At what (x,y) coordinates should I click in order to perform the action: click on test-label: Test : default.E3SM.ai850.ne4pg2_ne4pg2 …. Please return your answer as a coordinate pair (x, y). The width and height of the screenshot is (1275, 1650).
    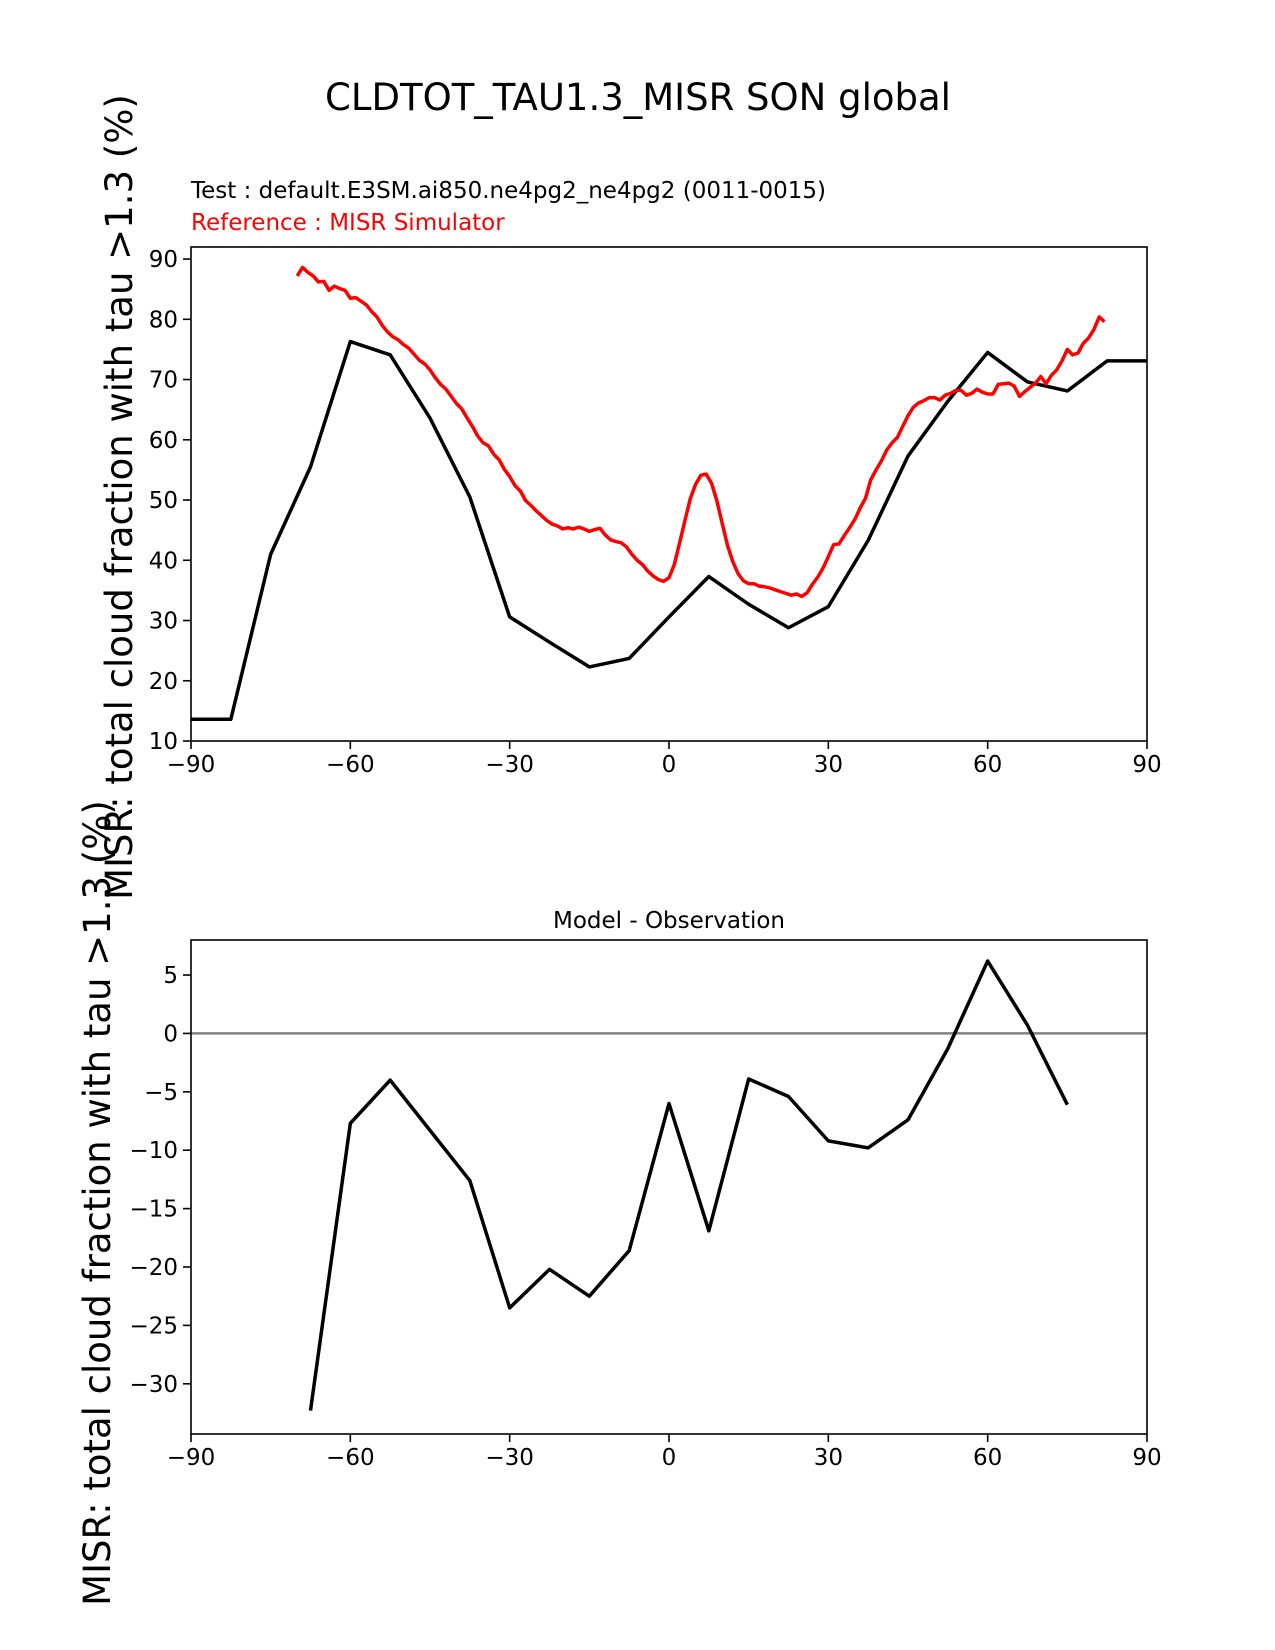
    Looking at the image, I should click on (508, 191).